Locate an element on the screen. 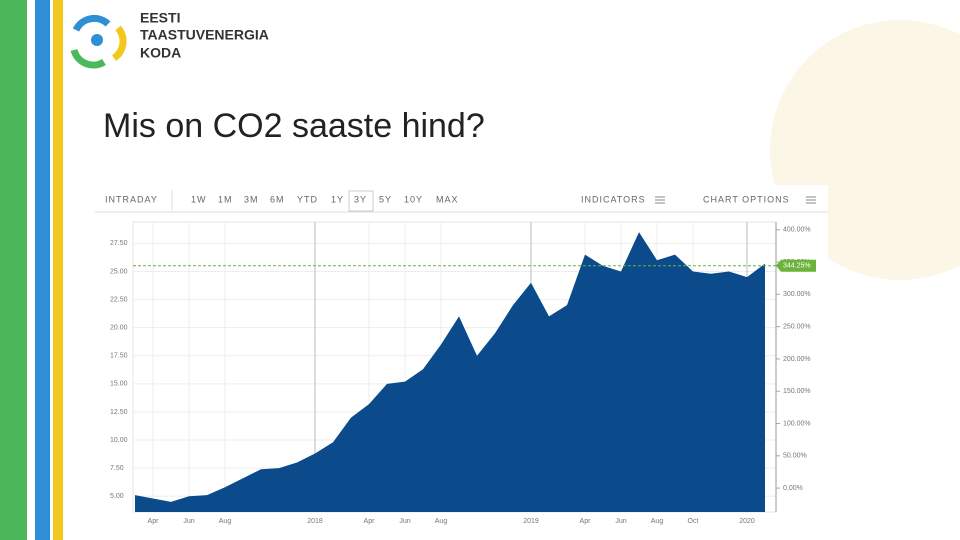 This screenshot has height=540, width=960. logo-text: EESTI is located at coordinates (160, 18).